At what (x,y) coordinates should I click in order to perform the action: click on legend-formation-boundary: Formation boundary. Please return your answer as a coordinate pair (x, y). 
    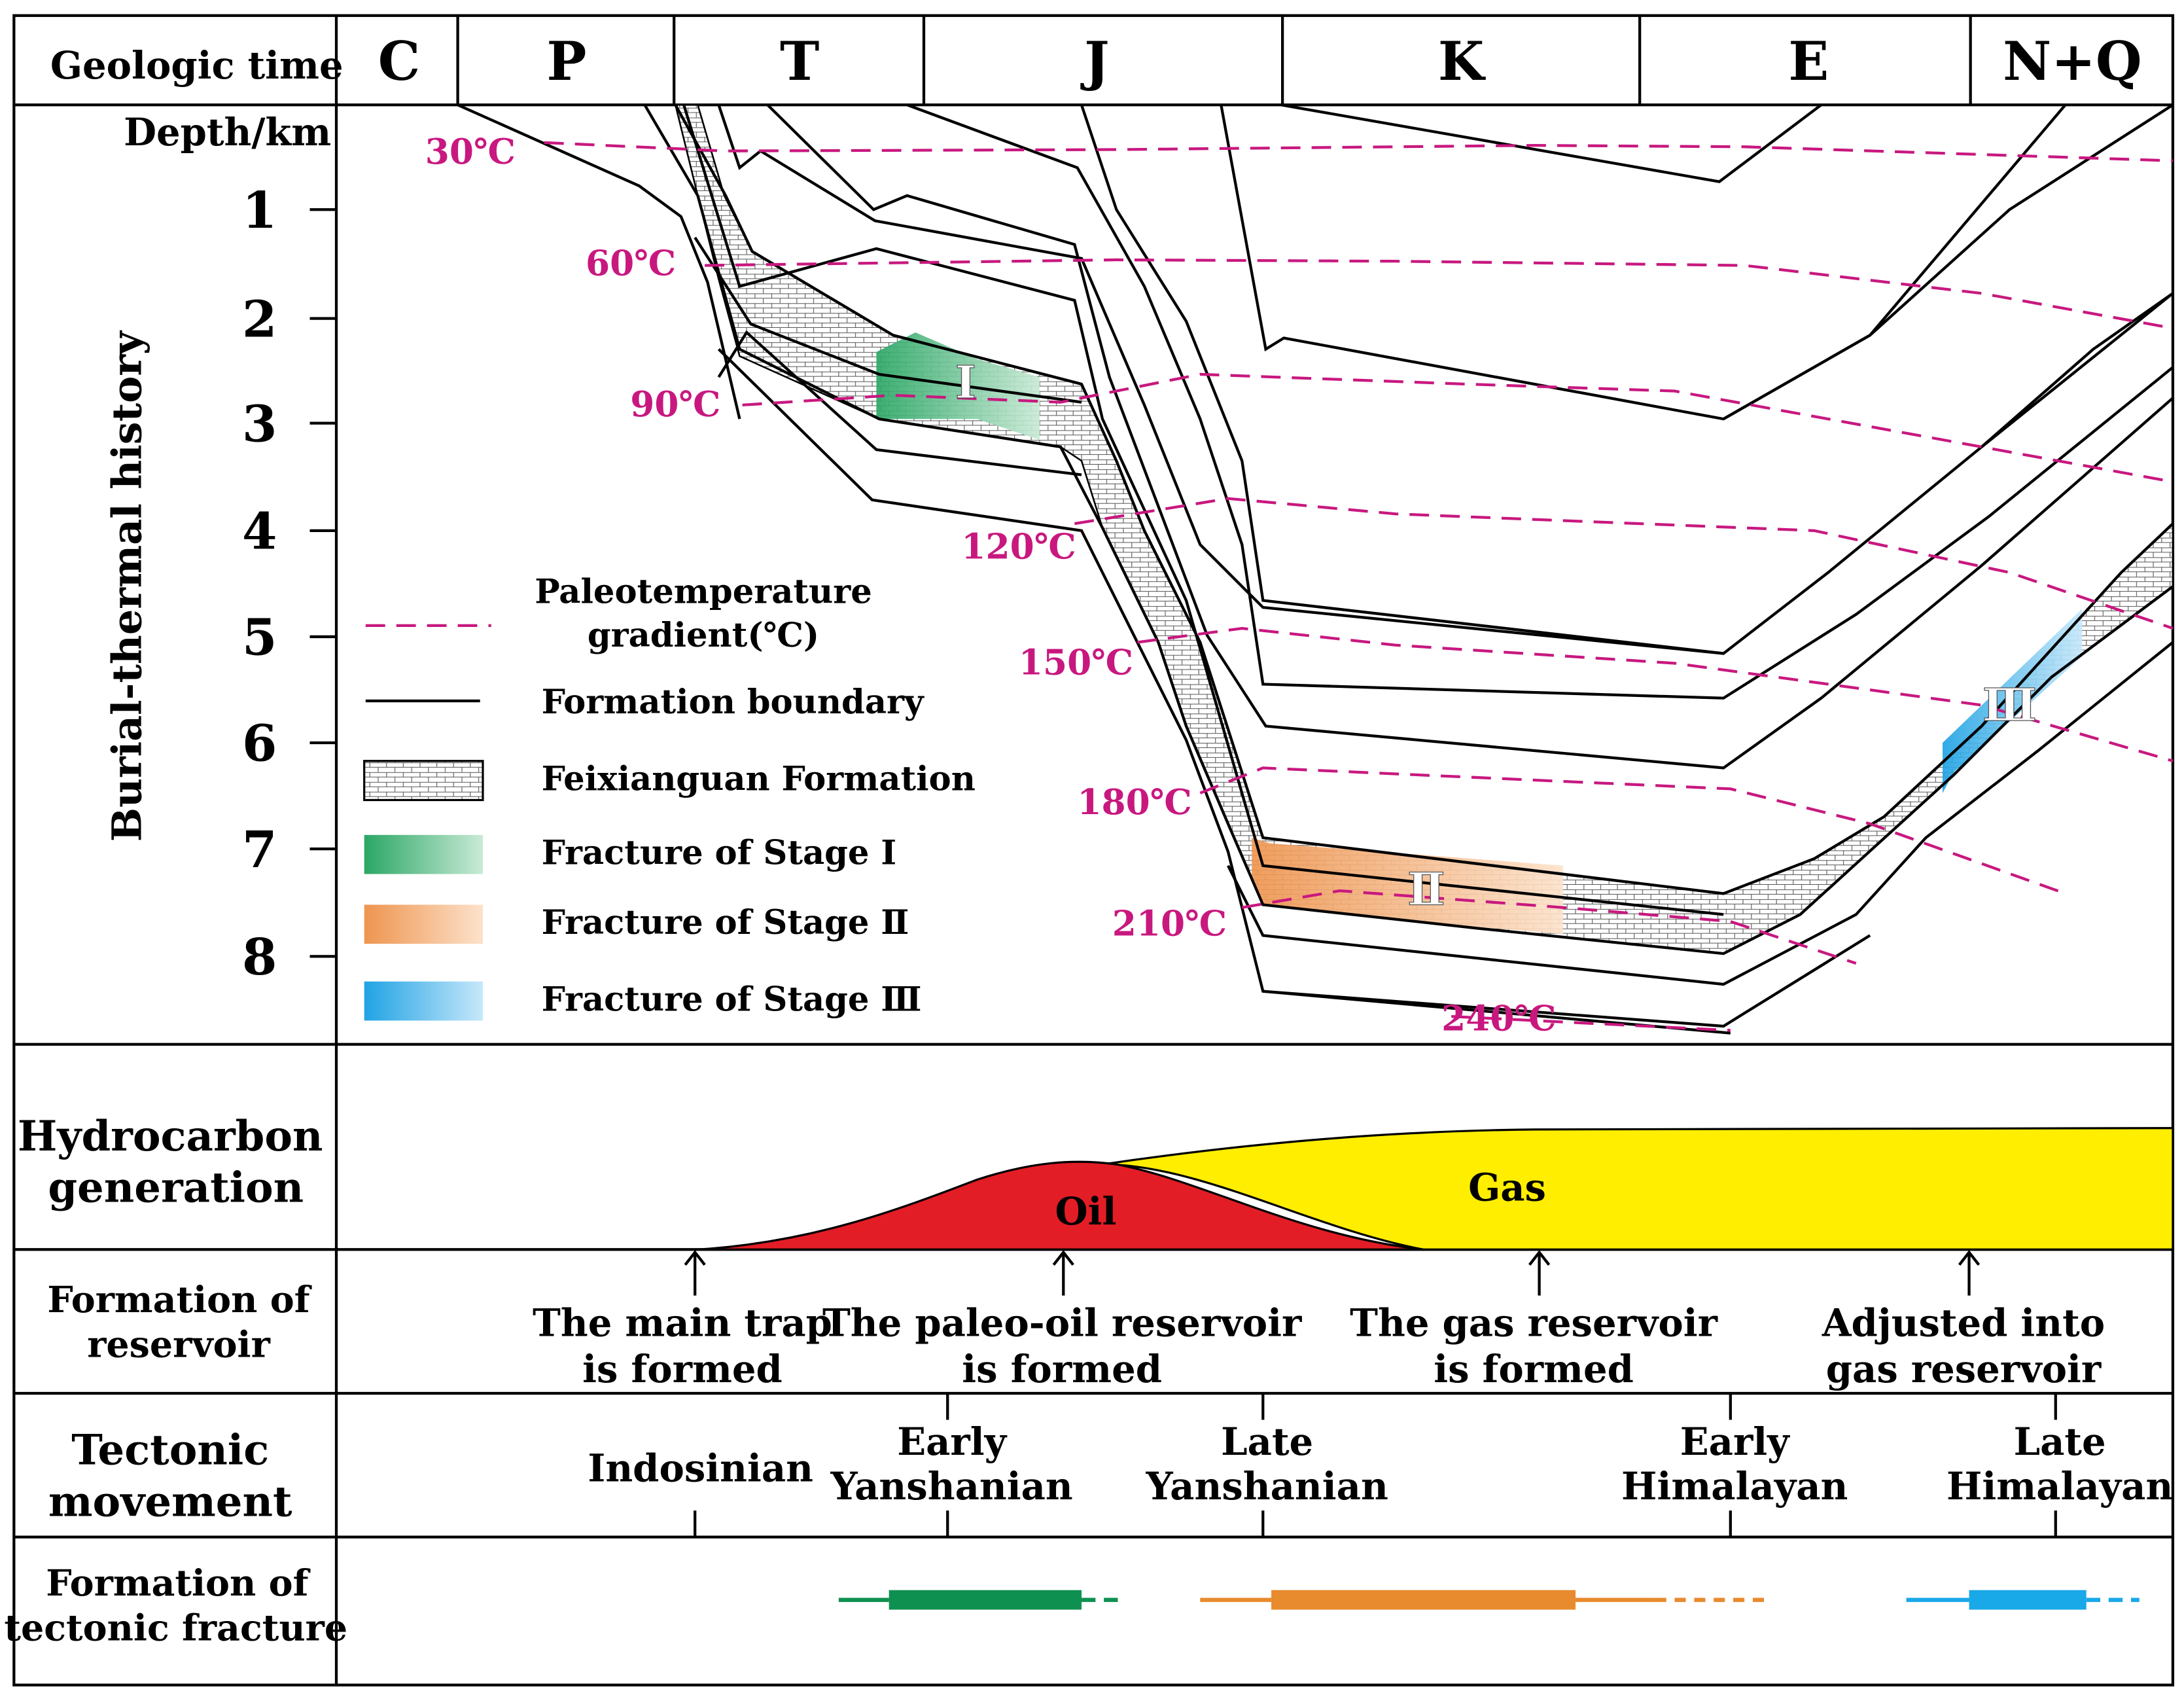
    Looking at the image, I should click on (733, 702).